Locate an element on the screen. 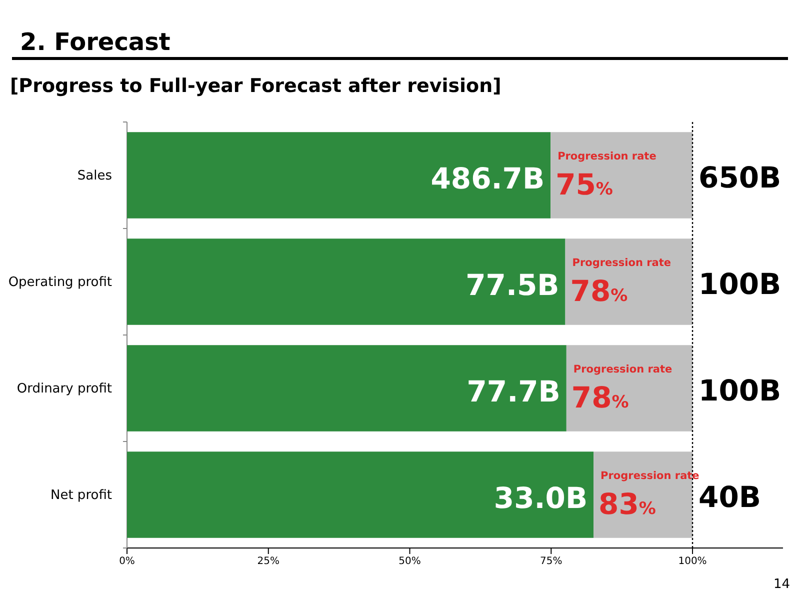 This screenshot has height=600, width=800. text: 14 is located at coordinates (781, 584).